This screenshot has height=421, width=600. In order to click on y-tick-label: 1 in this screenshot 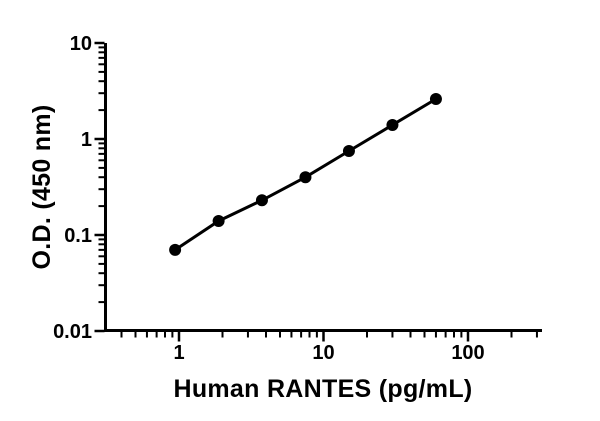, I will do `click(86, 140)`.